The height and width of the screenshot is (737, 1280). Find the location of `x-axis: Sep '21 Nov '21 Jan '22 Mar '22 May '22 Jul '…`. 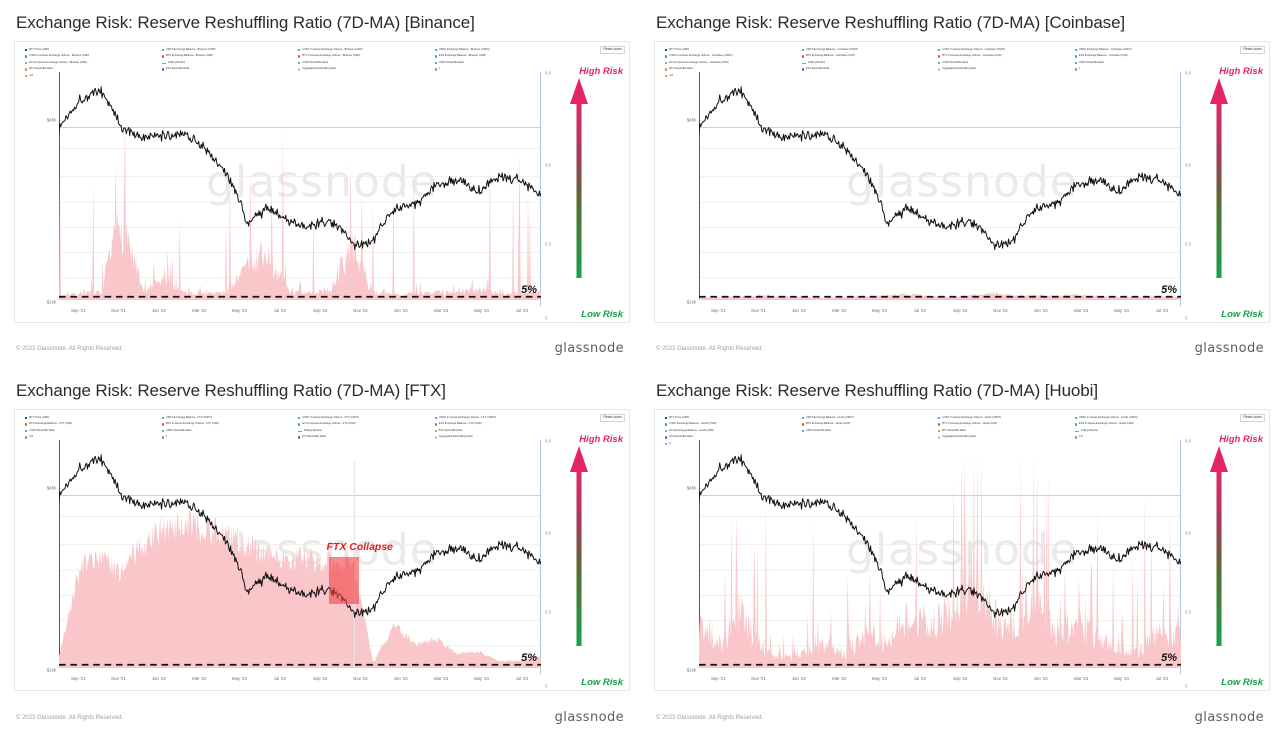

x-axis: Sep '21 Nov '21 Jan '22 Mar '22 May '22 Jul '… is located at coordinates (300, 681).